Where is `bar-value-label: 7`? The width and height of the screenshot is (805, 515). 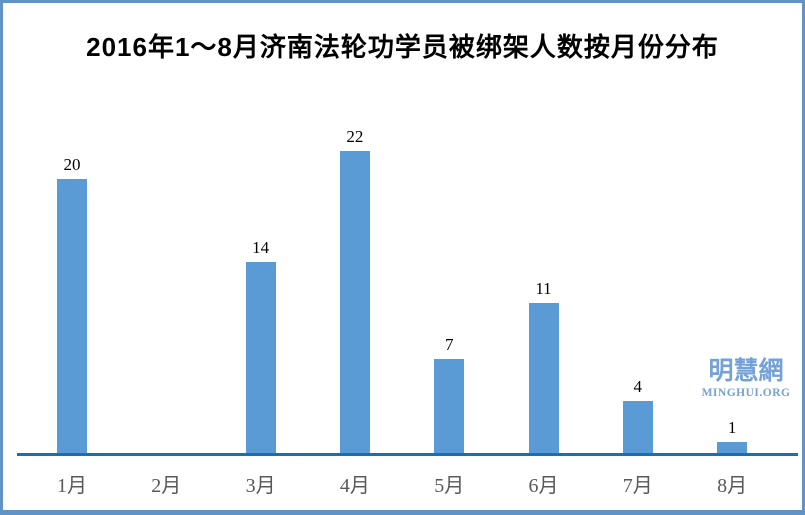 bar-value-label: 7 is located at coordinates (449, 344).